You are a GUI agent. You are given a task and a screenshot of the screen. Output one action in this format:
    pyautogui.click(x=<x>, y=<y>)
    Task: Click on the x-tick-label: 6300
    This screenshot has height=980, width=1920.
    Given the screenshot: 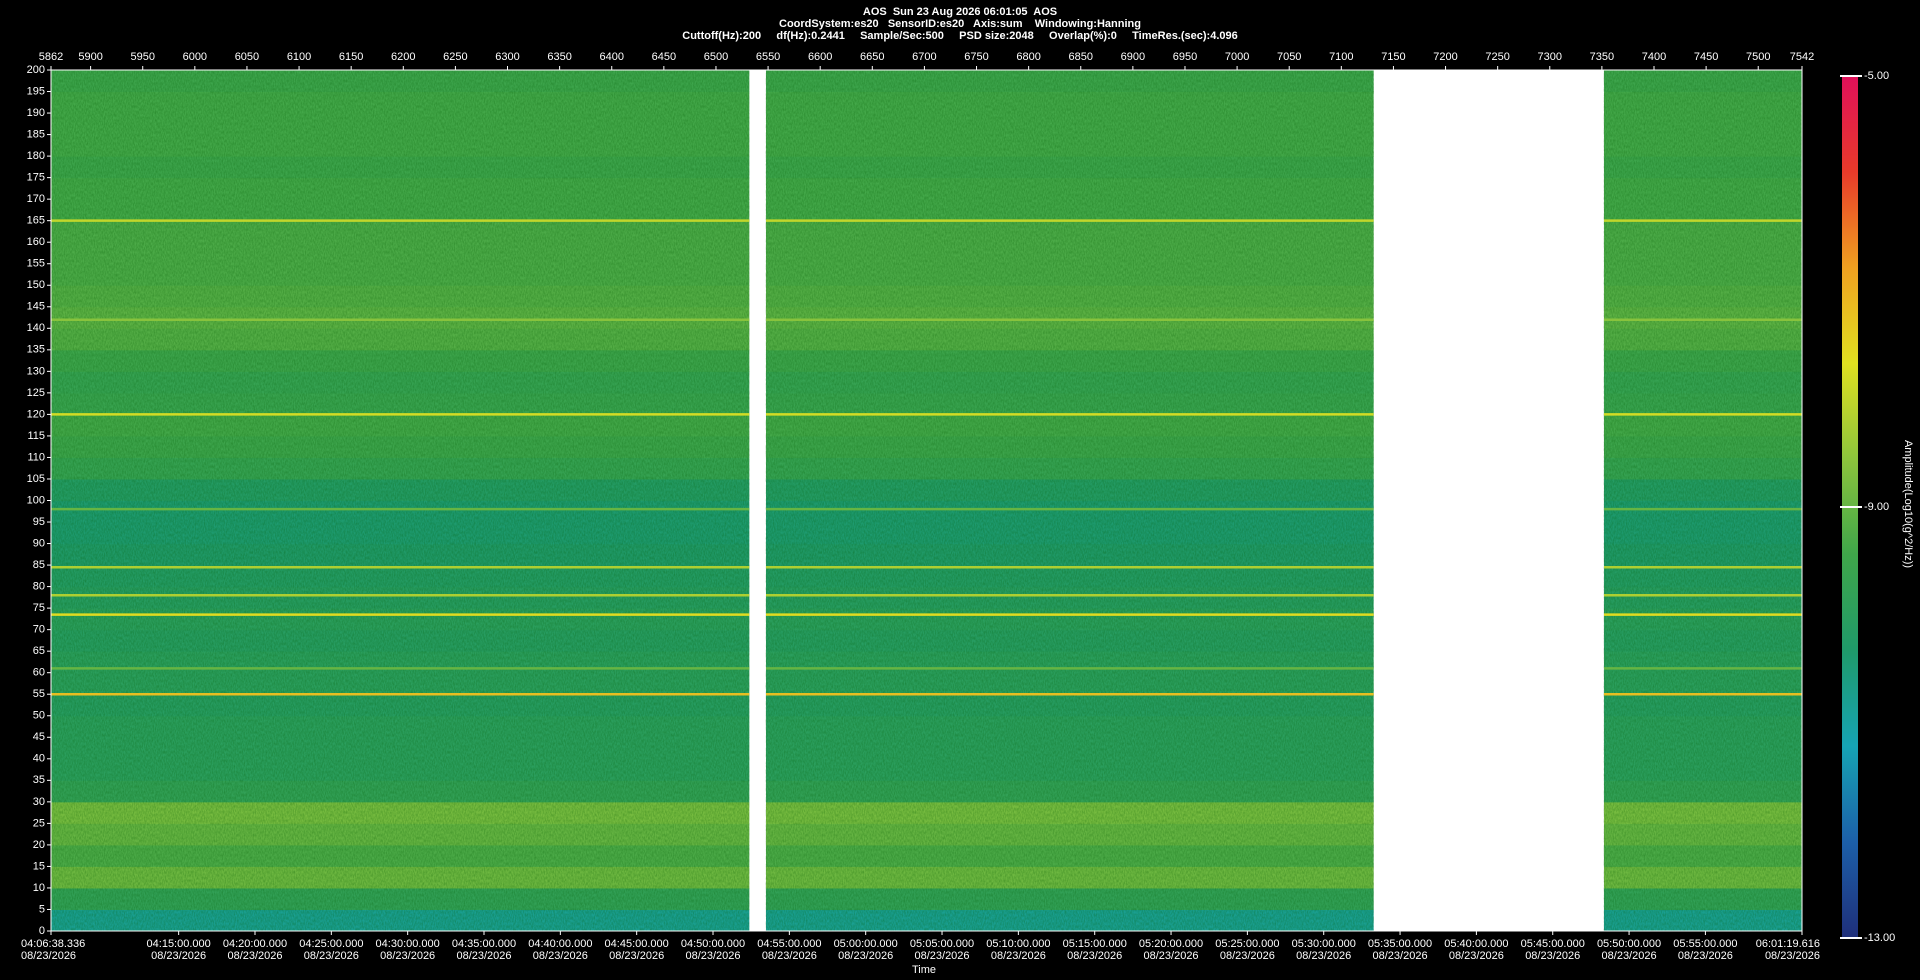 What is the action you would take?
    pyautogui.click(x=507, y=57)
    